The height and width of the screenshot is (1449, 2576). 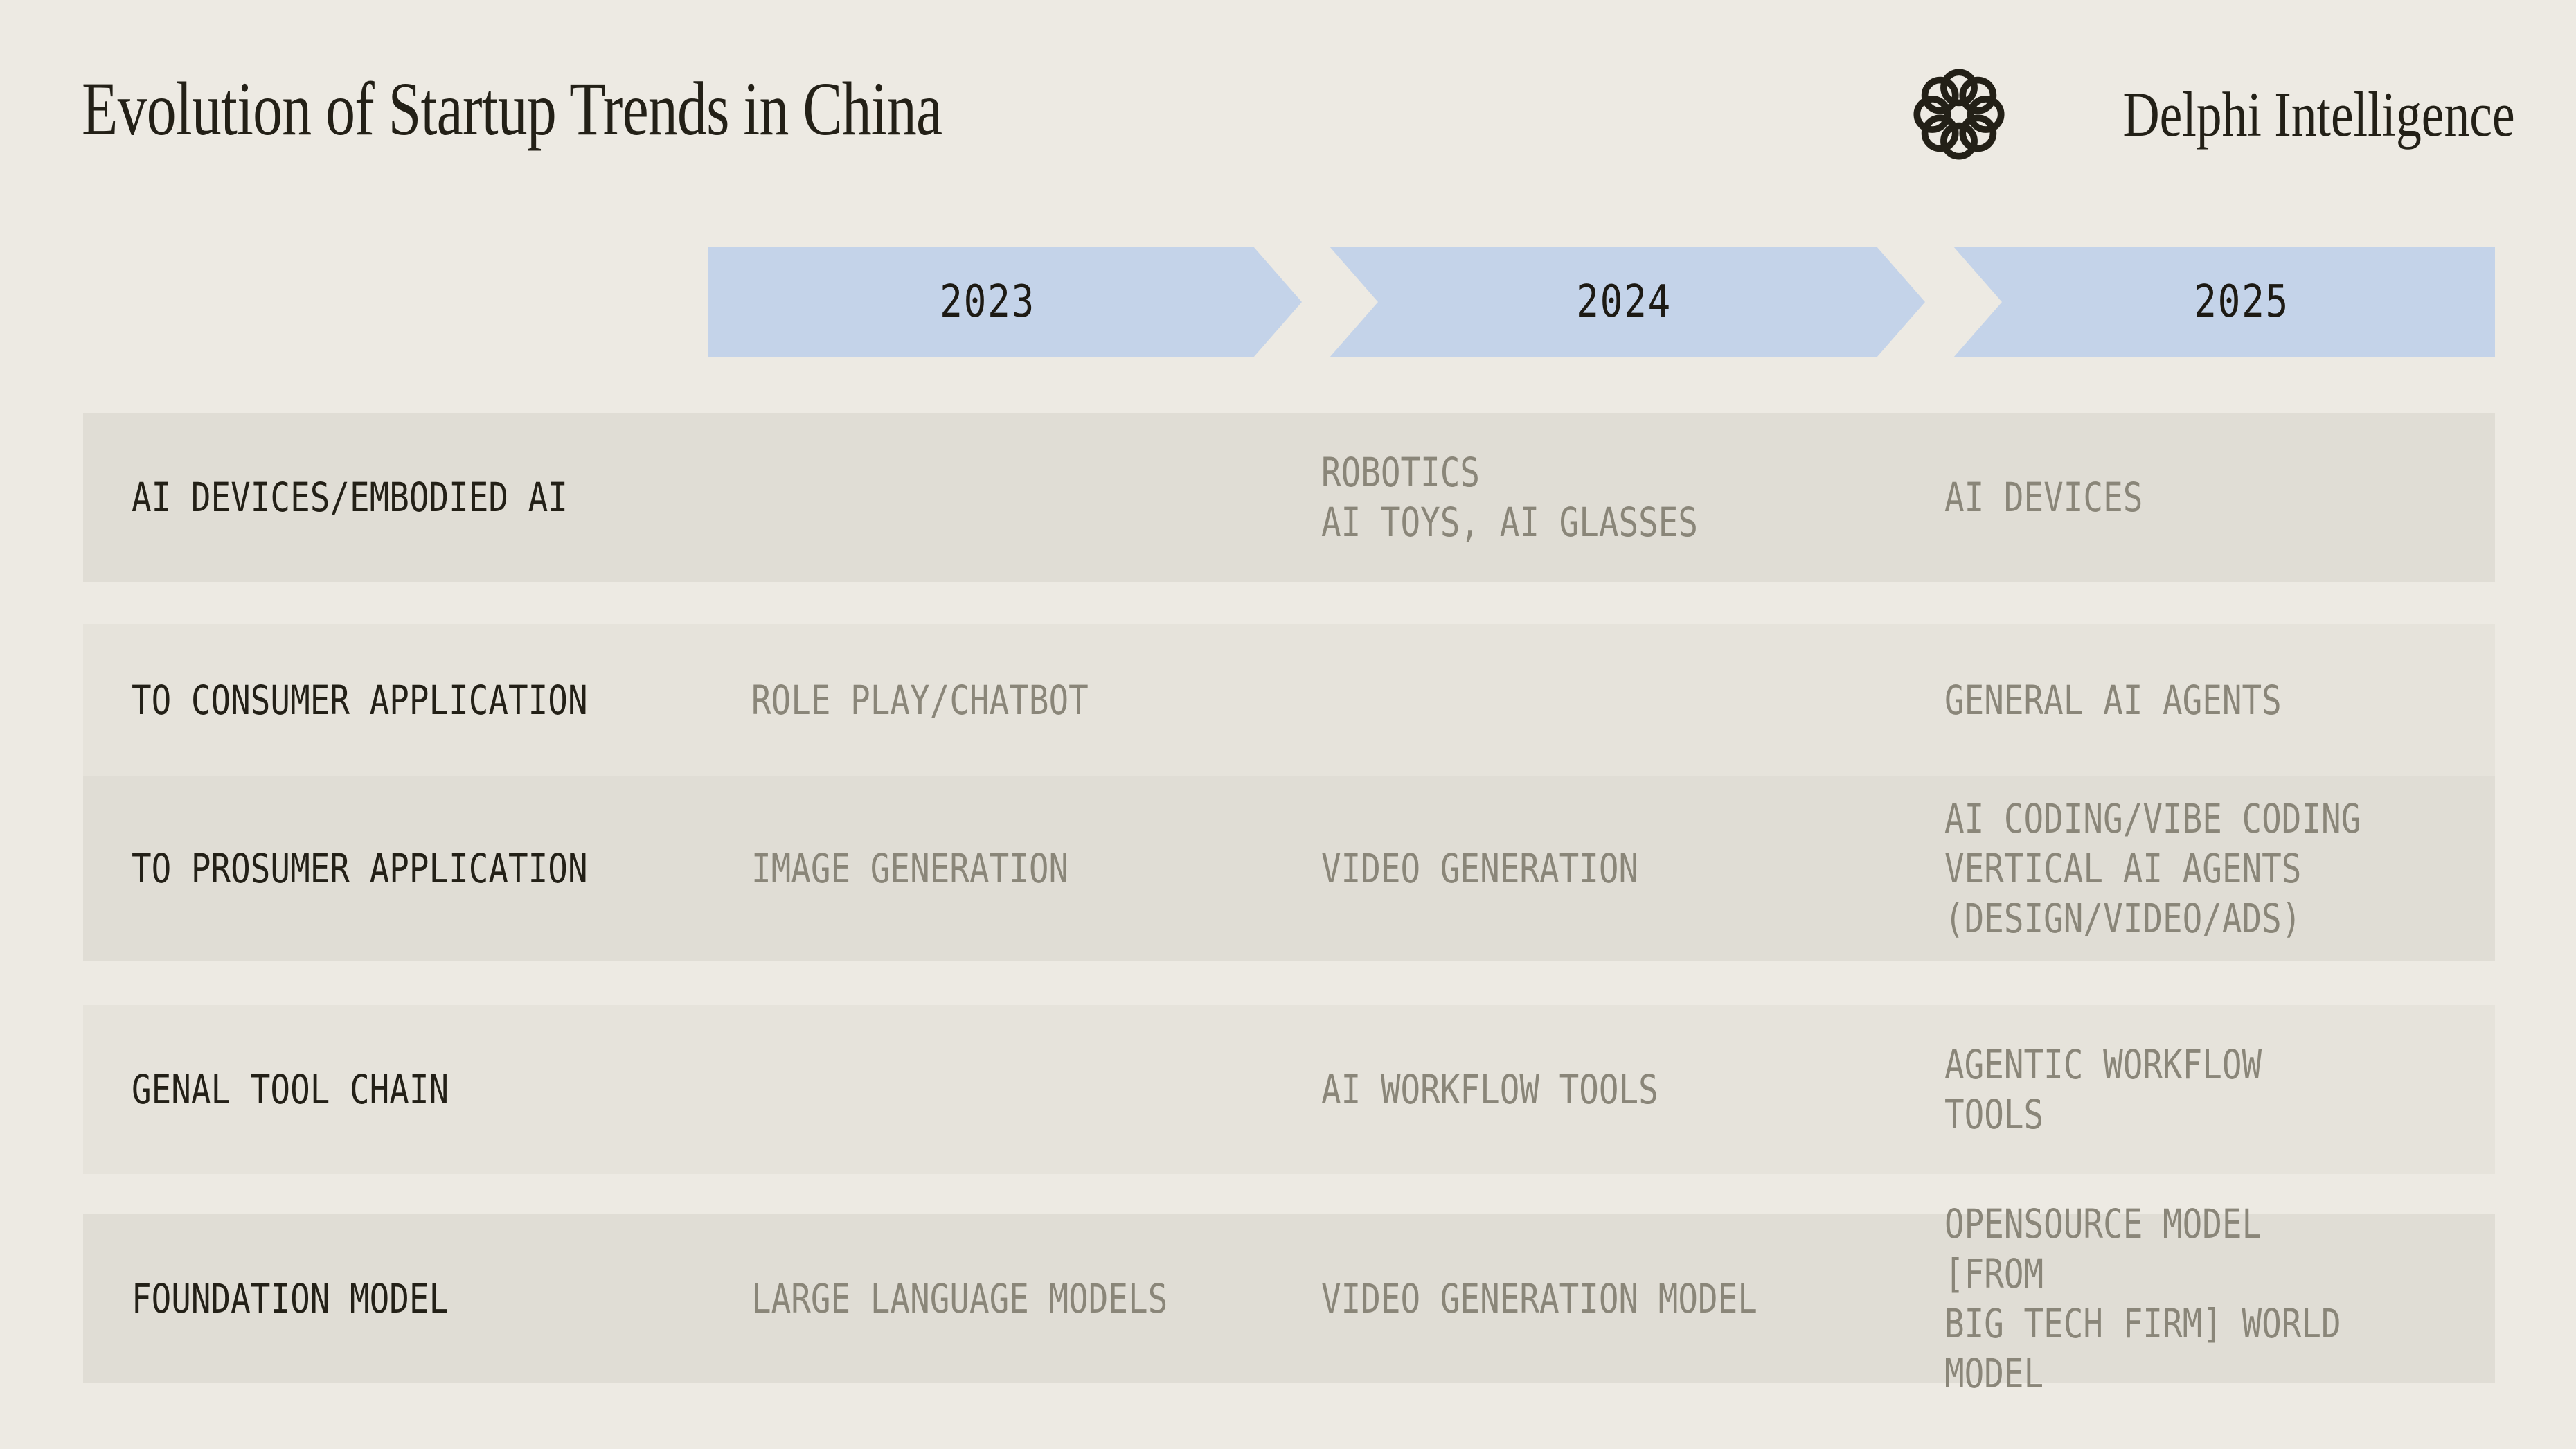 I want to click on year-label: 2025, so click(x=2241, y=302).